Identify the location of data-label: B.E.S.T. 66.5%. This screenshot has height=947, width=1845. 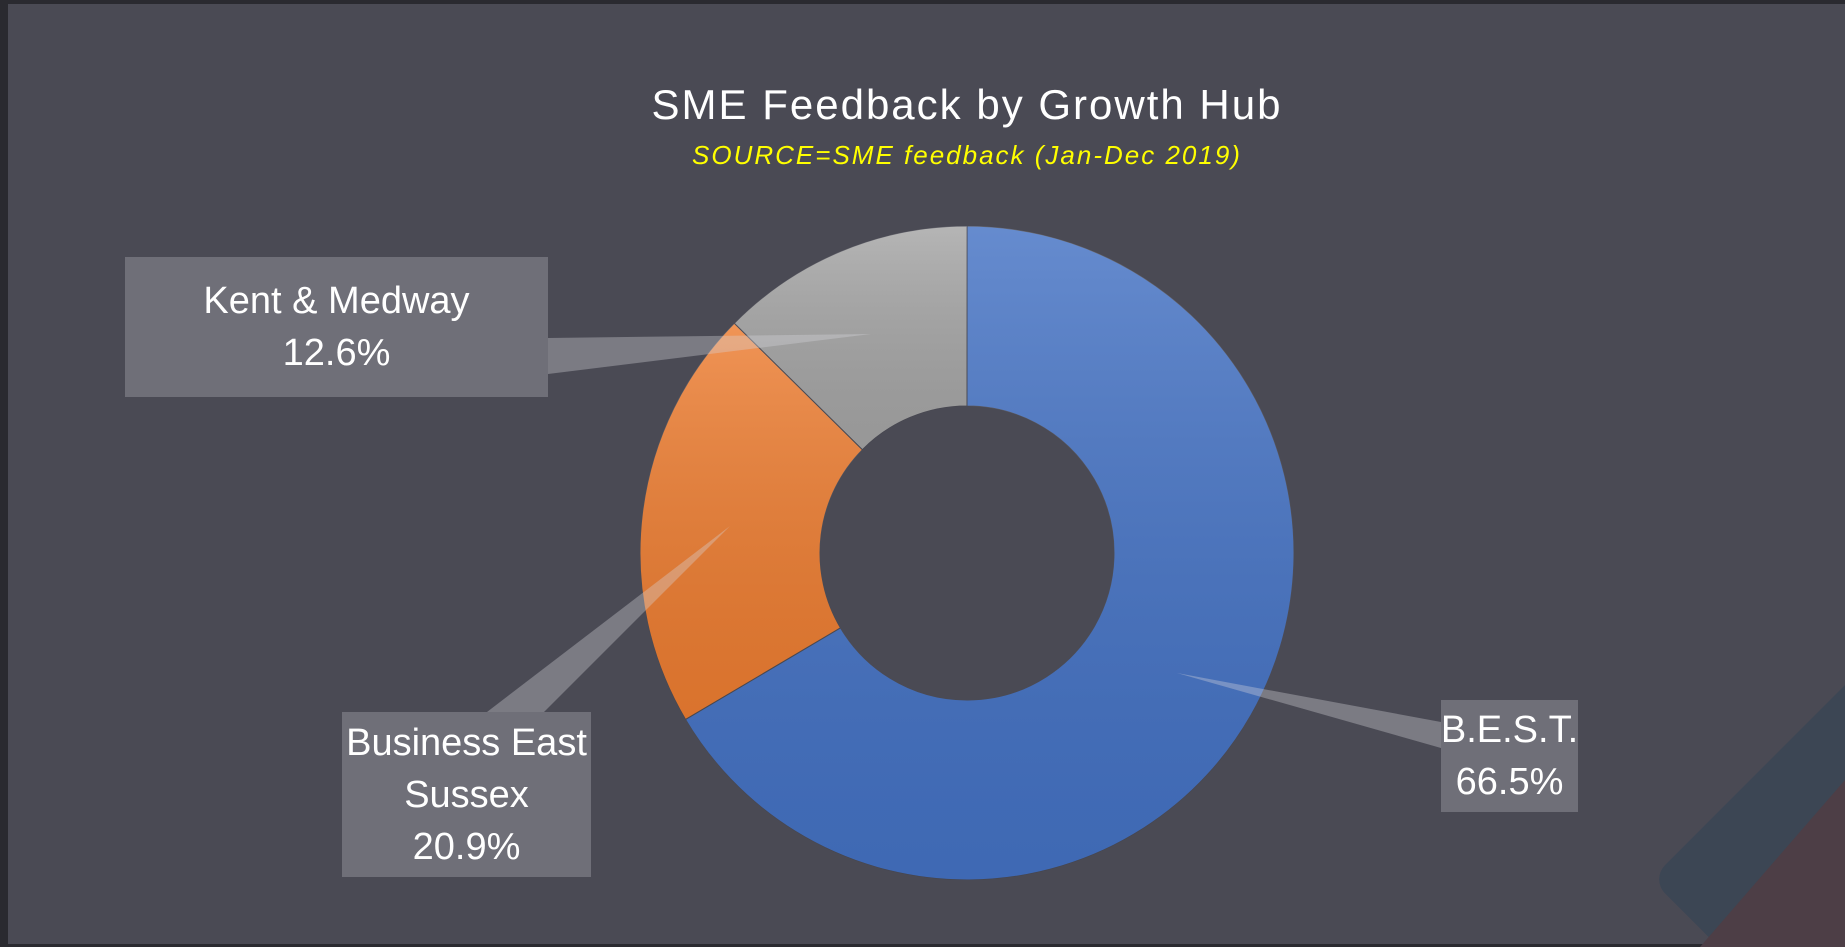
(1509, 756).